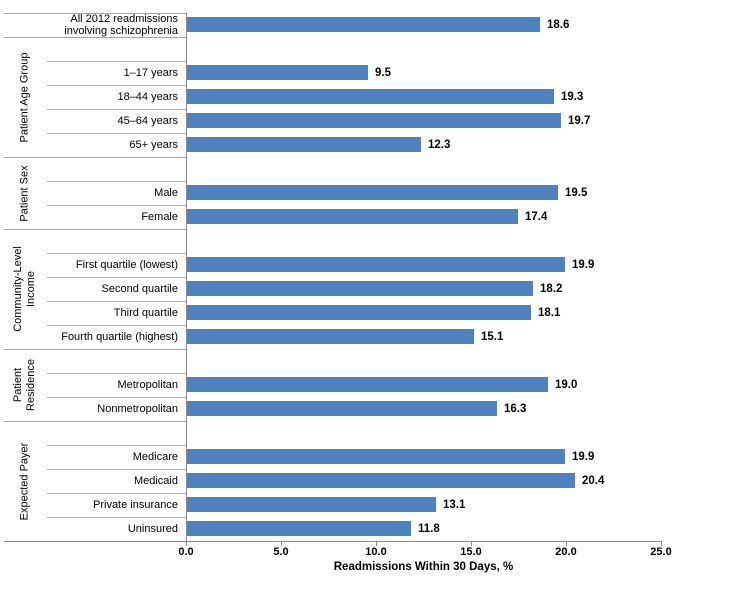 Image resolution: width=732 pixels, height=595 pixels. I want to click on group-label: Patient Age Group, so click(24, 97).